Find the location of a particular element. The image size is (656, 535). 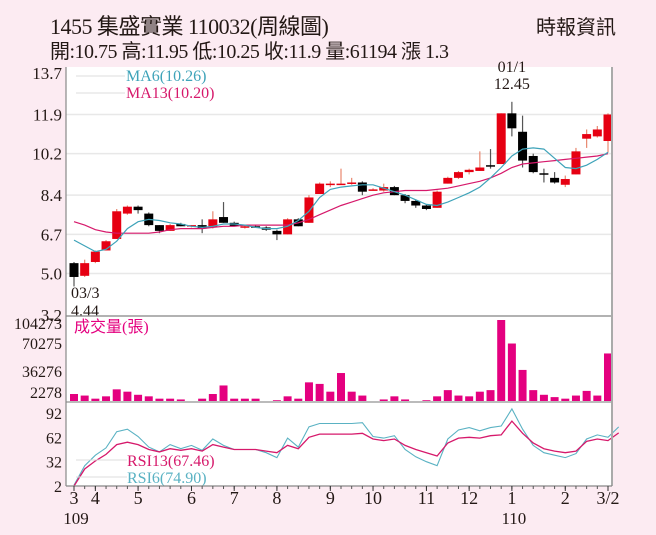

ma13-legend: MA13(10.20) is located at coordinates (170, 93).